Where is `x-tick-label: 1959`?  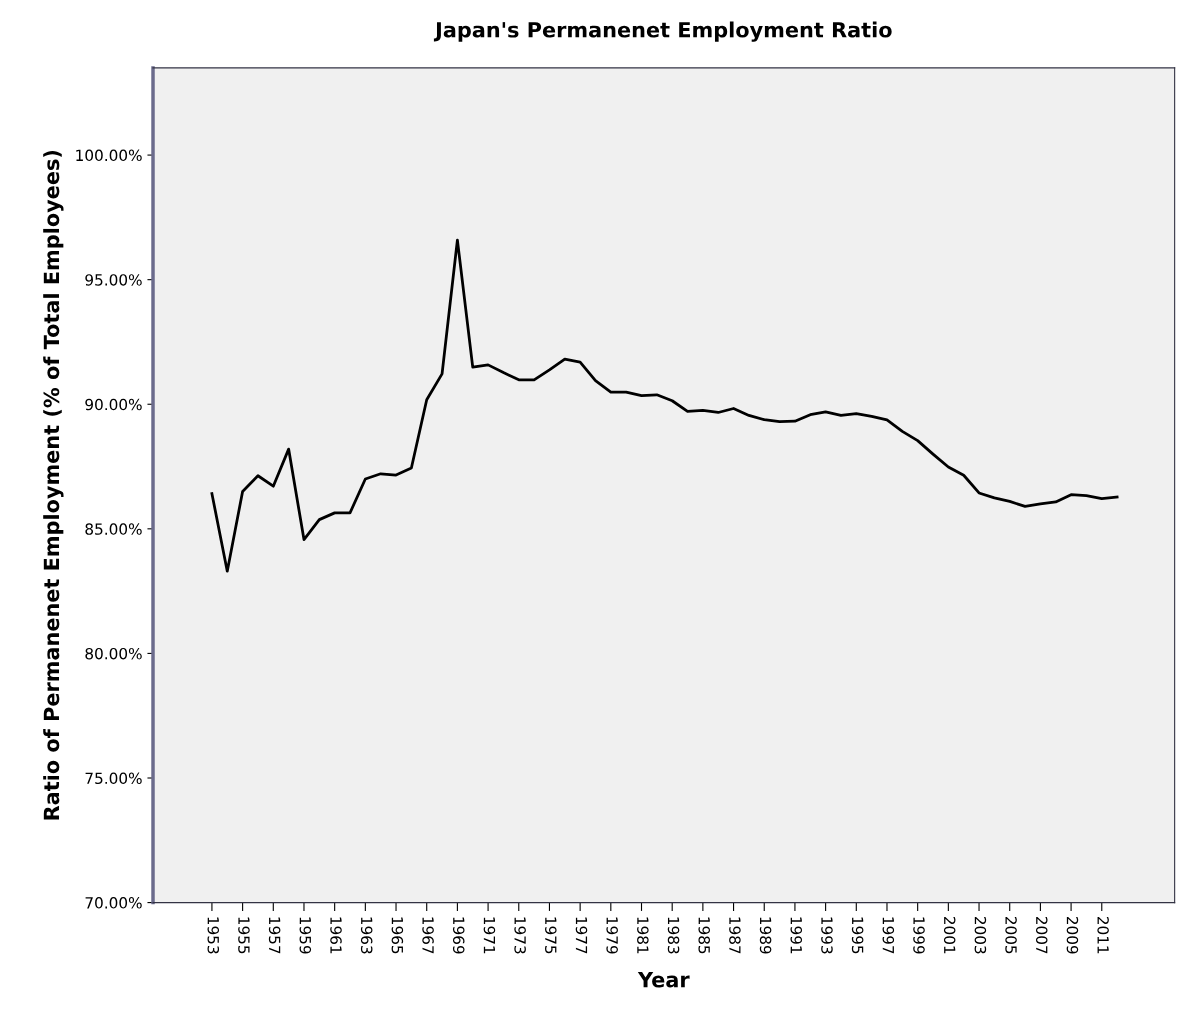
x-tick-label: 1959 is located at coordinates (305, 935).